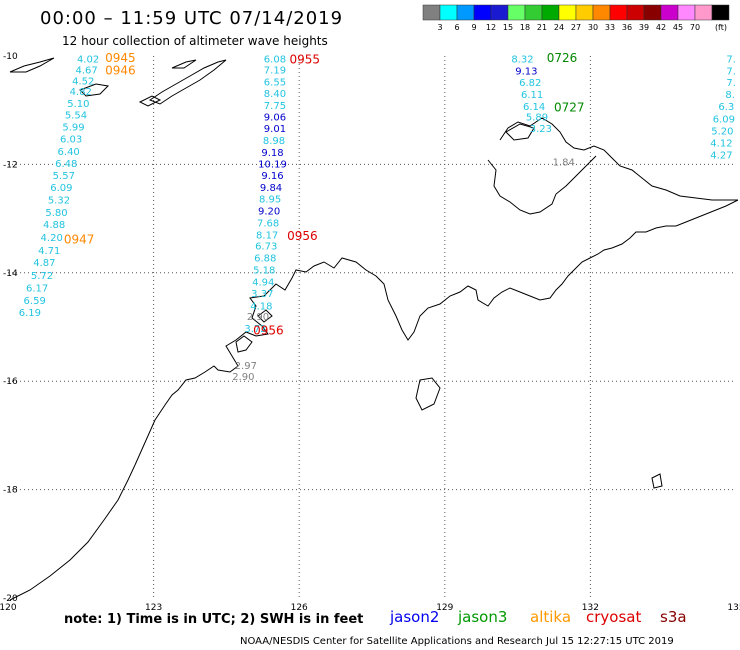 This screenshot has height=650, width=740. I want to click on wave-height-label: 5.89, so click(537, 118).